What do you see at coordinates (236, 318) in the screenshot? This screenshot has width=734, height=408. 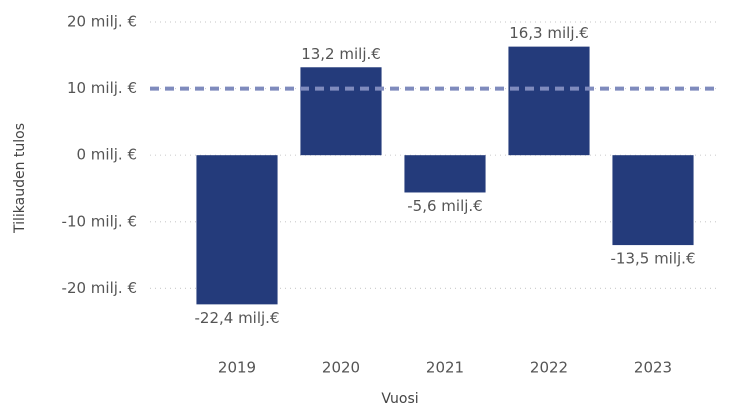 I see `data-label: -22,4 milj.€` at bounding box center [236, 318].